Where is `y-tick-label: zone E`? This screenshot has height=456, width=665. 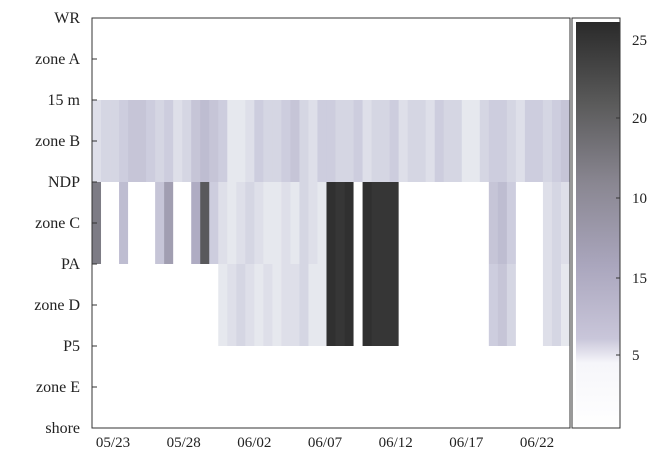 y-tick-label: zone E is located at coordinates (58, 387).